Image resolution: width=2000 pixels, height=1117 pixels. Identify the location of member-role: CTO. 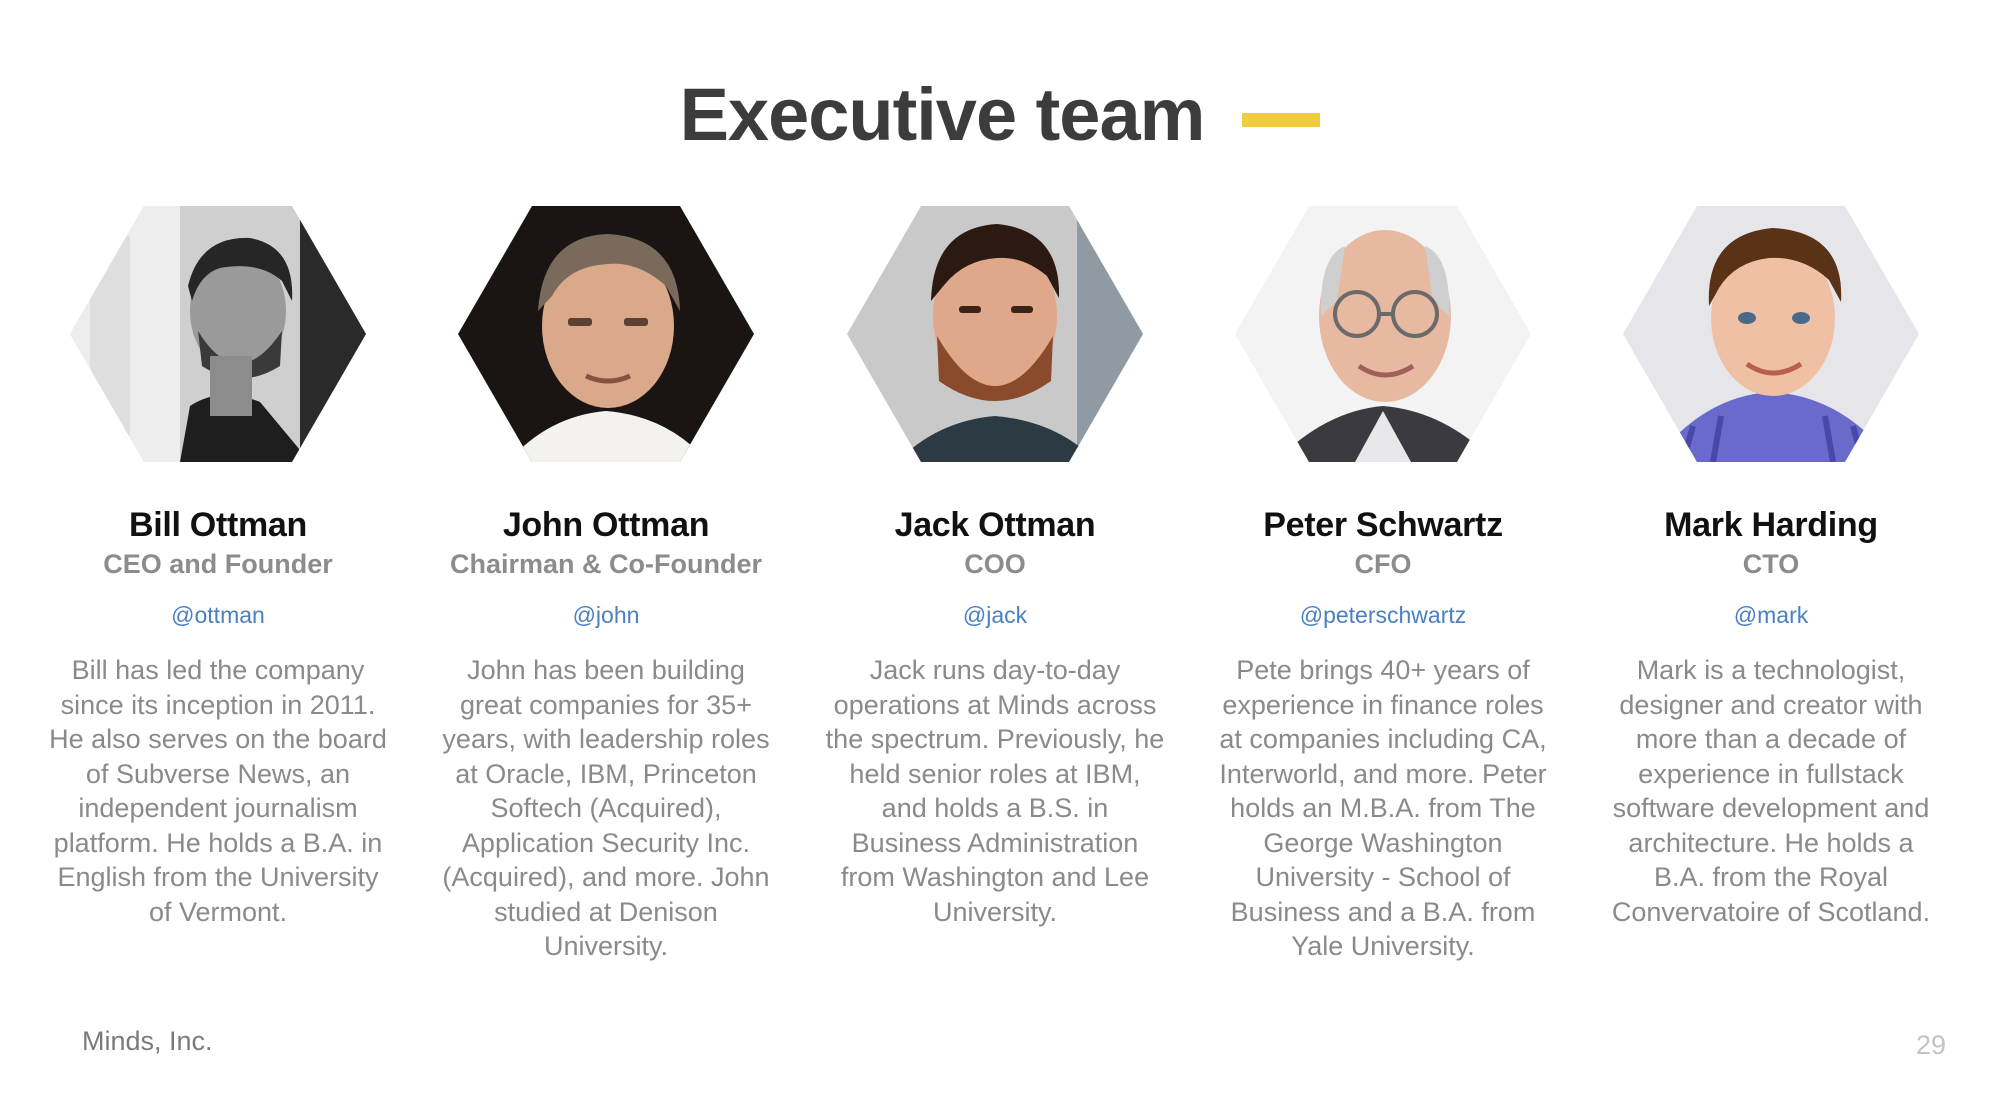
(1771, 564).